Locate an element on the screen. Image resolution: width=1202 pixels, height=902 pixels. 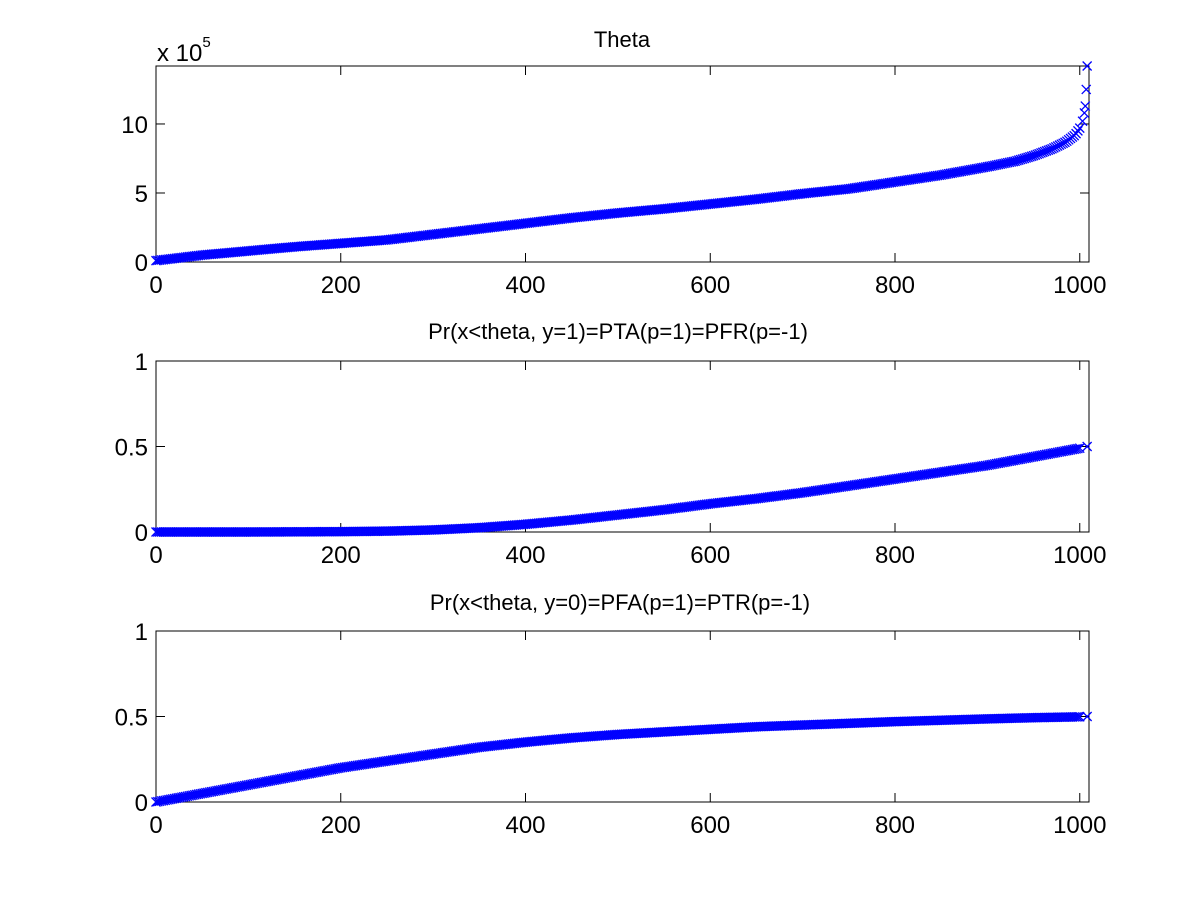
pta-x-tick-label: 800 is located at coordinates (895, 555).